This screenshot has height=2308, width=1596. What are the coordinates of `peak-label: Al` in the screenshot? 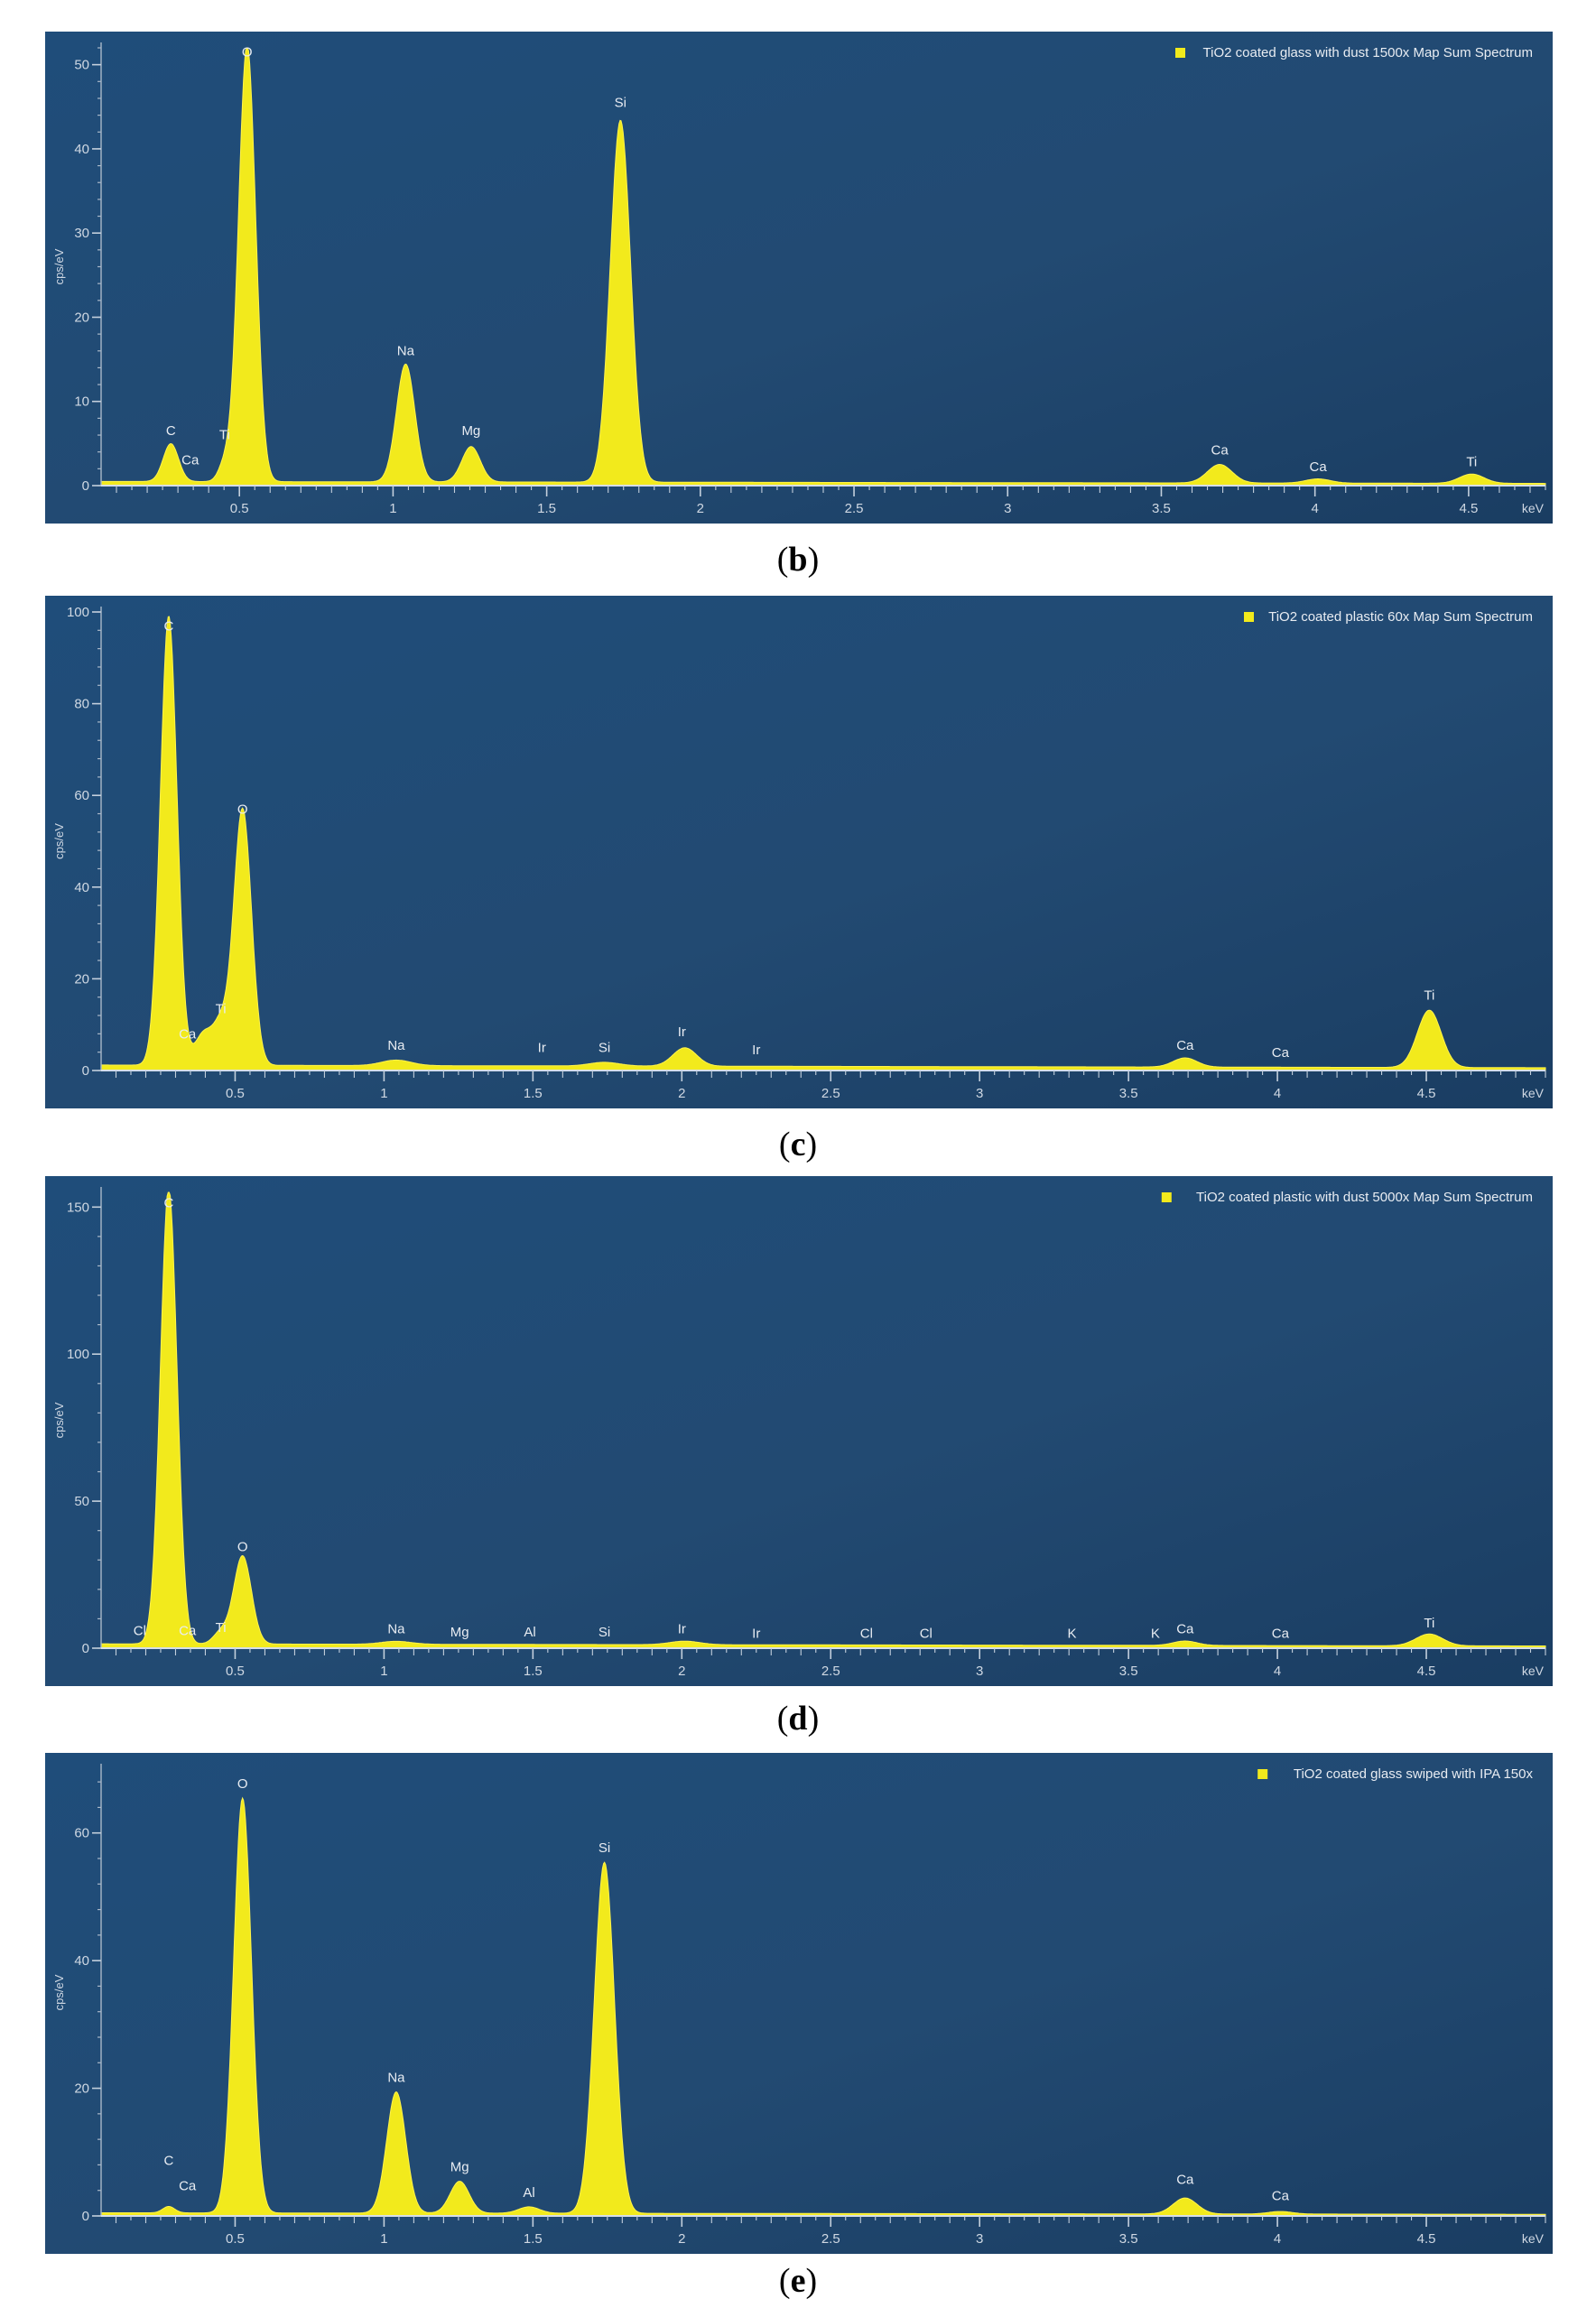 It's located at (529, 1632).